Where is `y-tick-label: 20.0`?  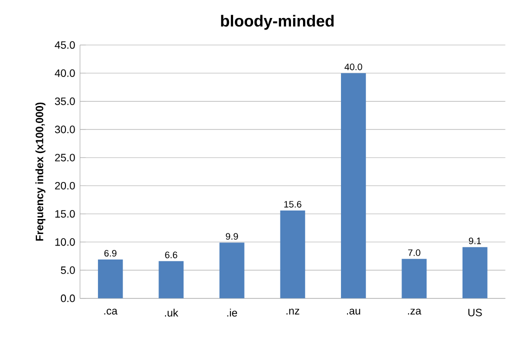 y-tick-label: 20.0 is located at coordinates (65, 186).